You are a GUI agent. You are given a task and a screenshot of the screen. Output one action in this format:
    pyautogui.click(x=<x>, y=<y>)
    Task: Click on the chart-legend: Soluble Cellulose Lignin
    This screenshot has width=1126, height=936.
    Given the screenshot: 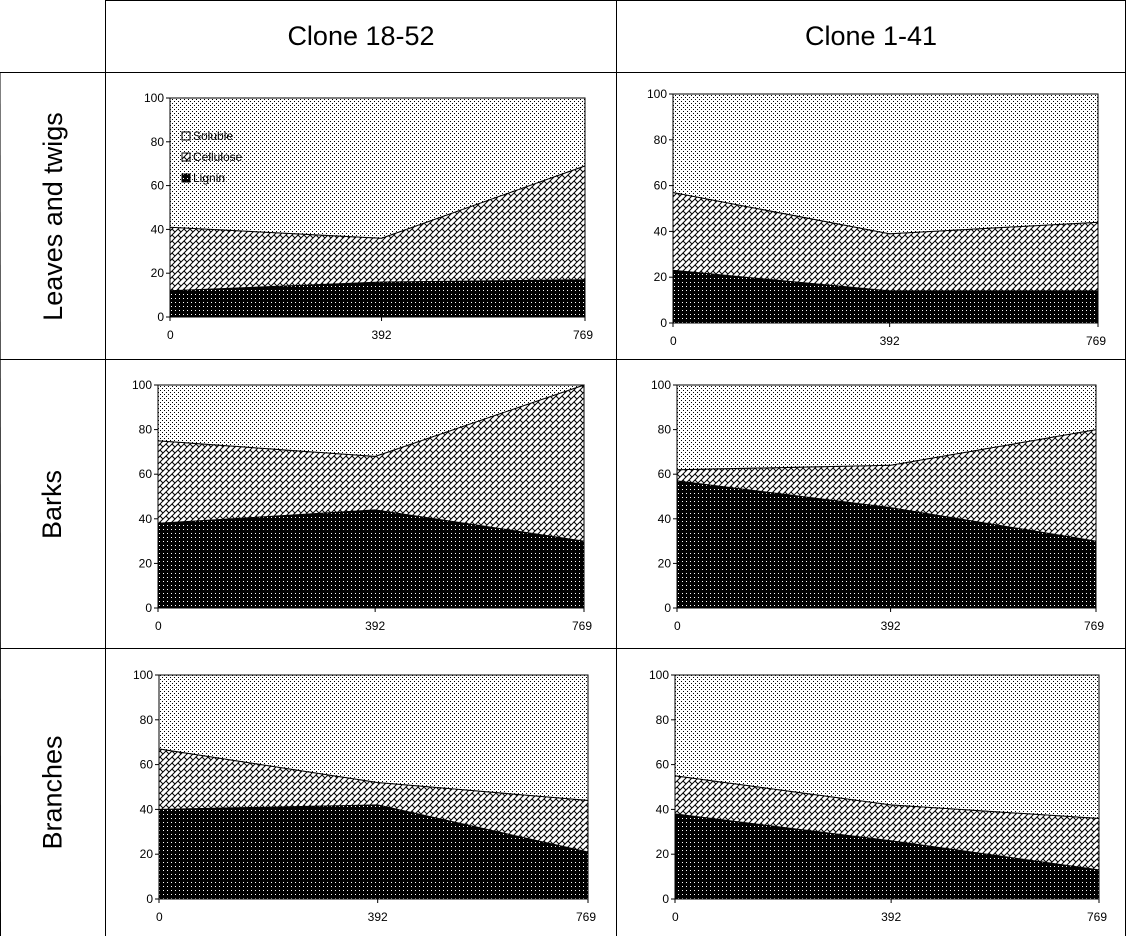 What is the action you would take?
    pyautogui.click(x=212, y=157)
    